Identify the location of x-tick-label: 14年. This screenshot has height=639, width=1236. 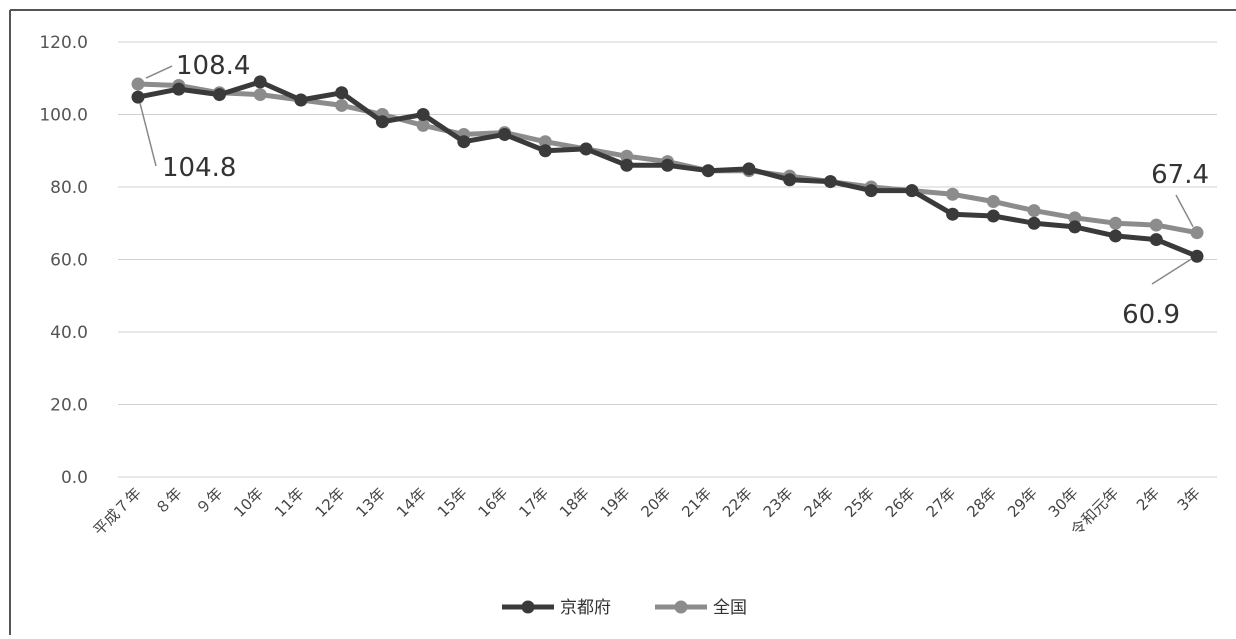
(411, 502).